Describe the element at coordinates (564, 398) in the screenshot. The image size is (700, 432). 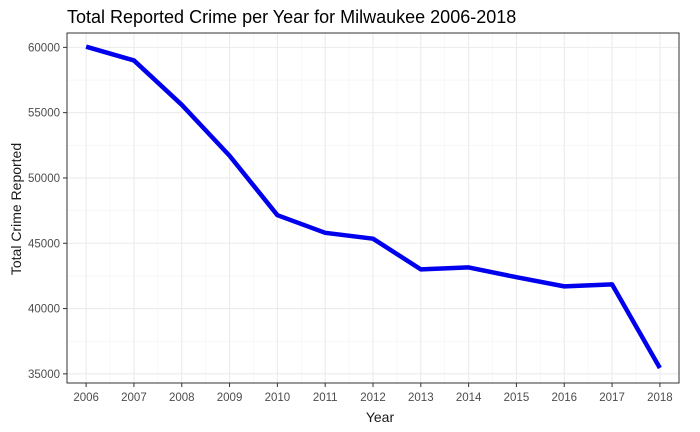
I see `x-tick-label: 2016` at that location.